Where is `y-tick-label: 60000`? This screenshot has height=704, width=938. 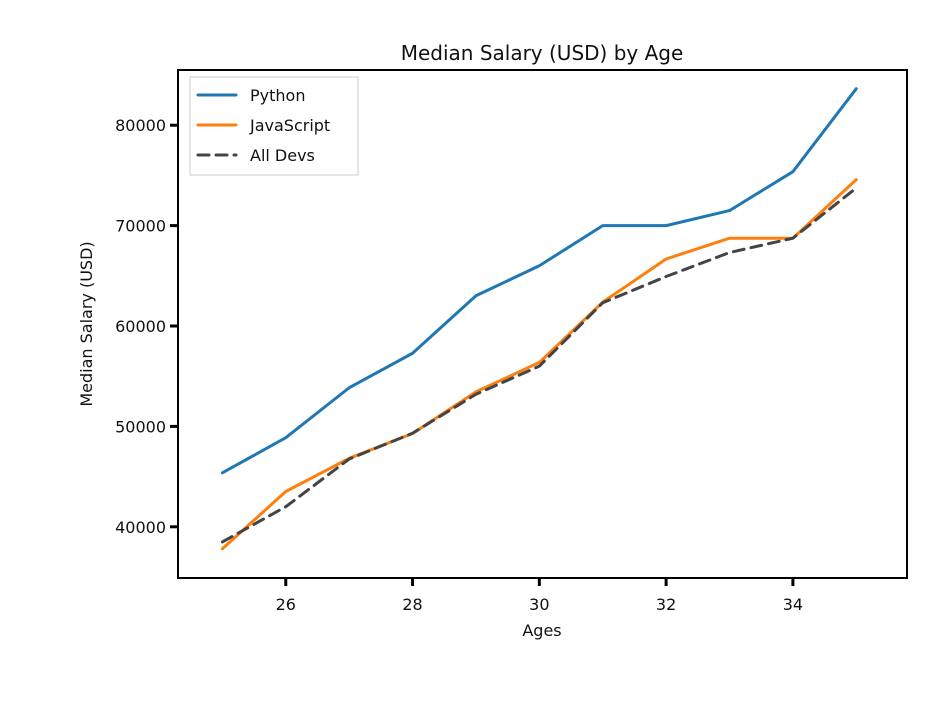
y-tick-label: 60000 is located at coordinates (140, 326).